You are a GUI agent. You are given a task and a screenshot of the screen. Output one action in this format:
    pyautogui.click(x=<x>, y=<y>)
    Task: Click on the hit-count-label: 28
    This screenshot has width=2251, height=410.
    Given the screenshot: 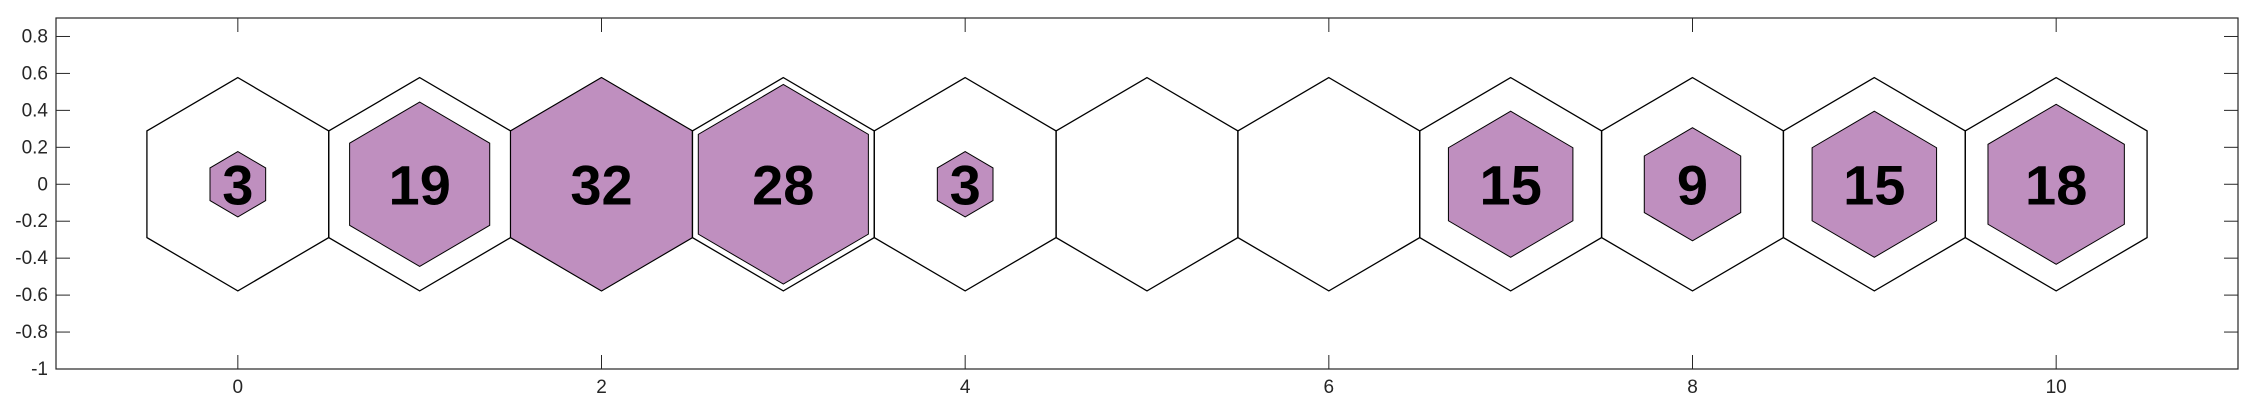 What is the action you would take?
    pyautogui.click(x=783, y=184)
    